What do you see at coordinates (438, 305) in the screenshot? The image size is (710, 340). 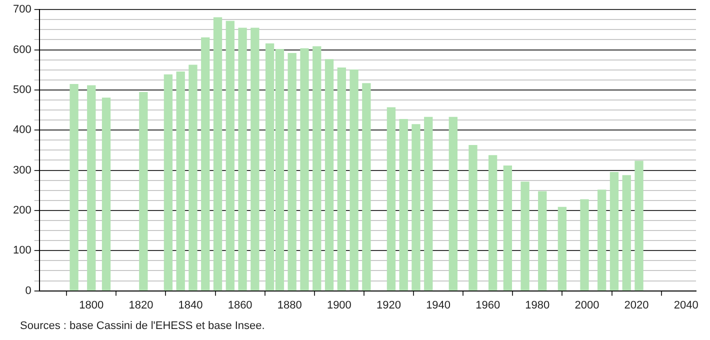 I see `x-tick-label: 1940` at bounding box center [438, 305].